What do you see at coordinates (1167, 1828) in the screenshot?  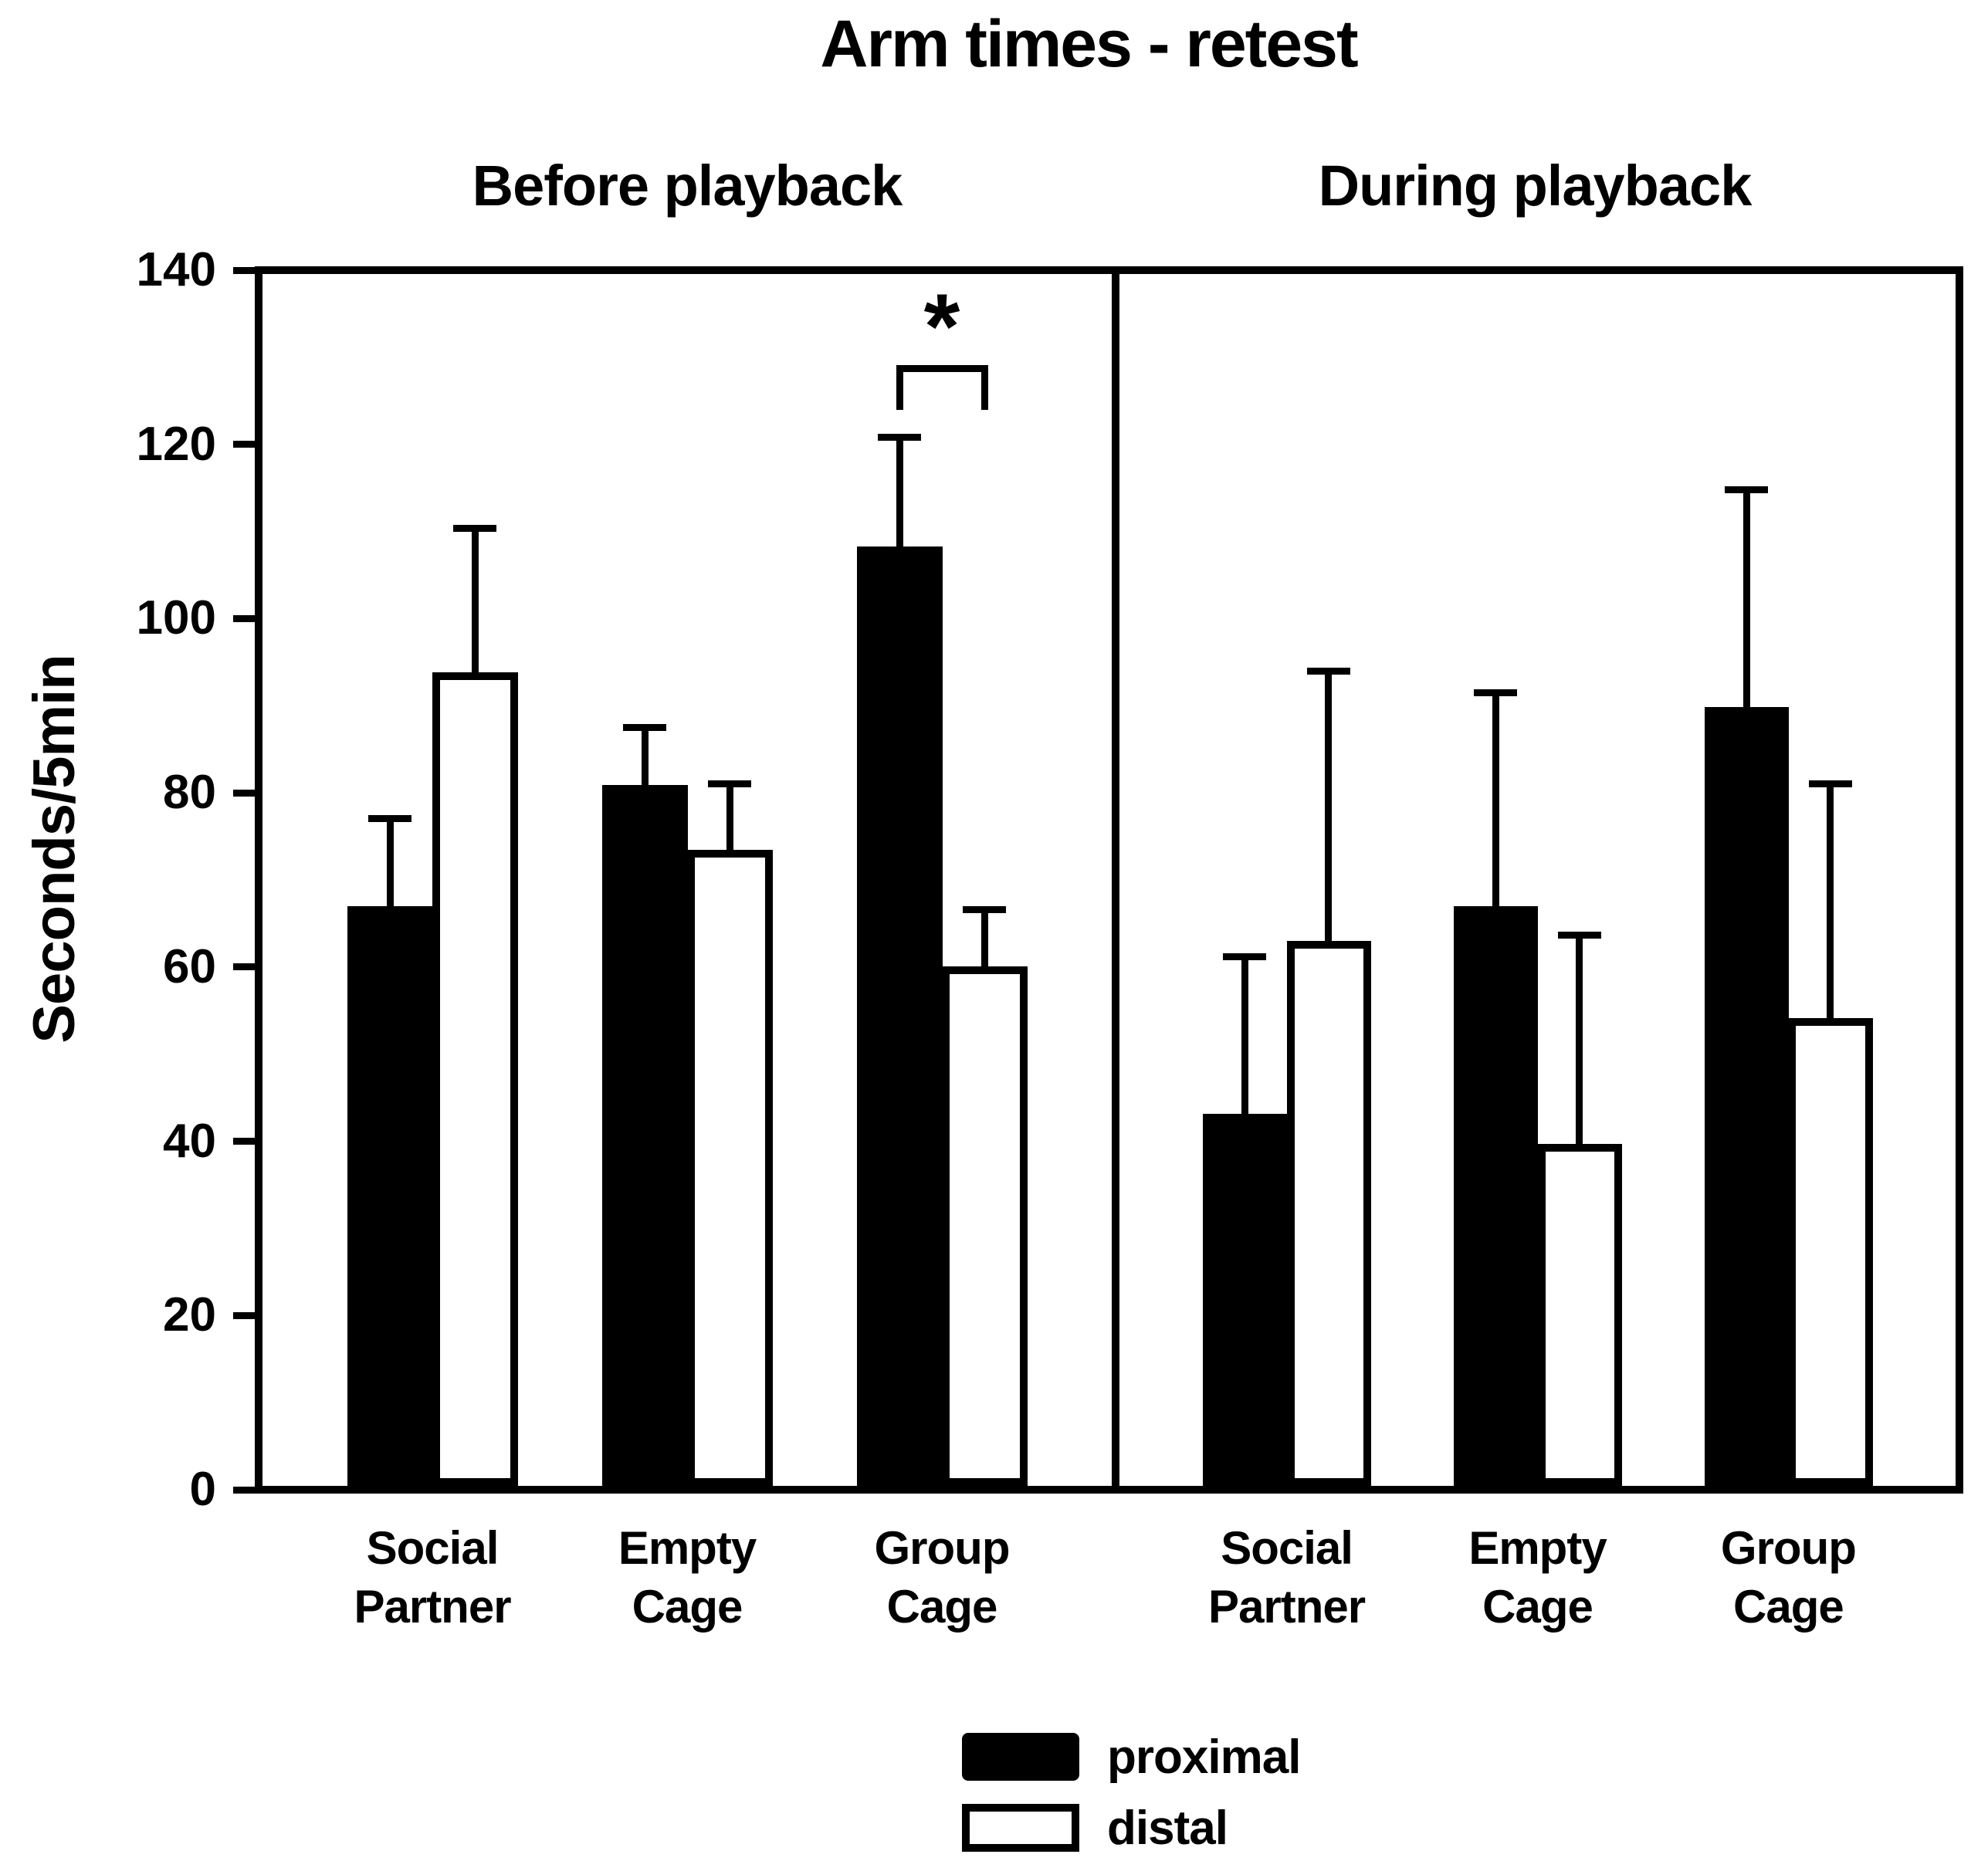 I see `legend-label-distal: distal` at bounding box center [1167, 1828].